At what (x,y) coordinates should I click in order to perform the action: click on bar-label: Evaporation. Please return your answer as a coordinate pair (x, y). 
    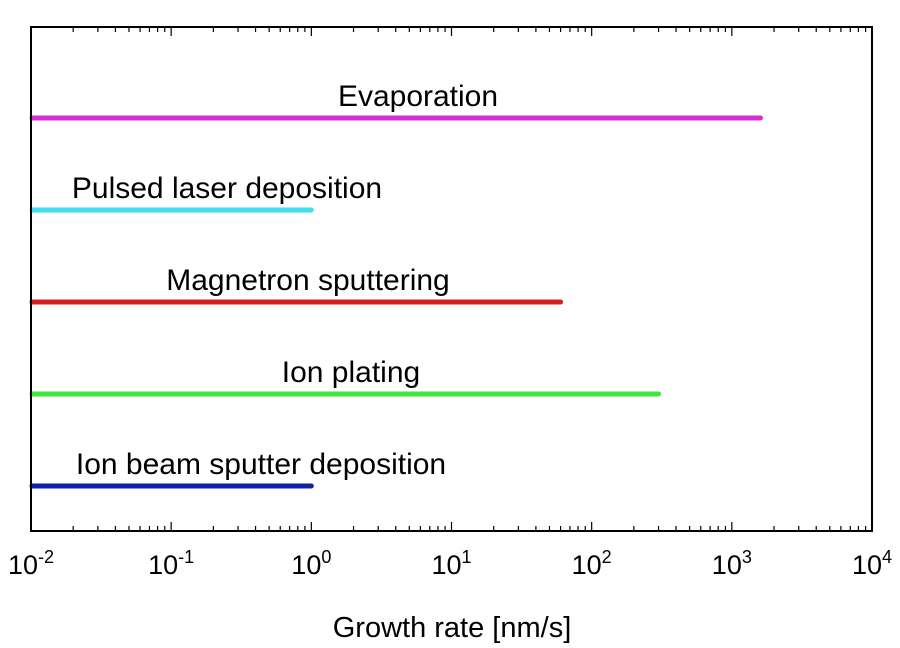
    Looking at the image, I should click on (418, 96).